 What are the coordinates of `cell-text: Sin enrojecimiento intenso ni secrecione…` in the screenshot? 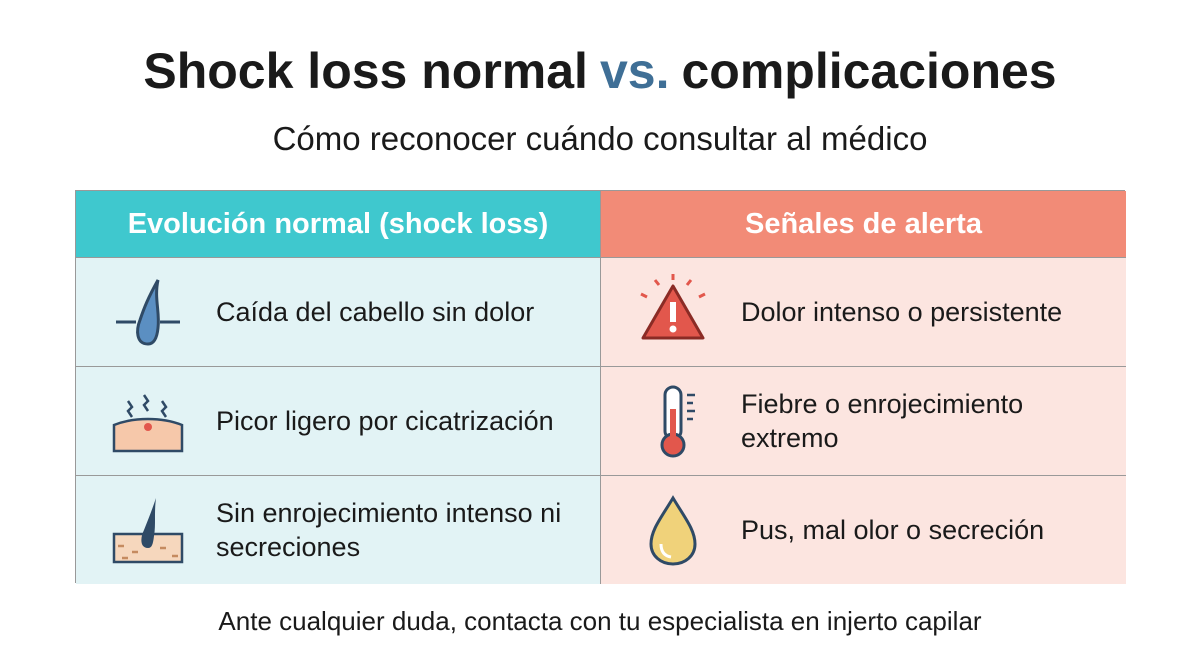 It's located at (389, 530).